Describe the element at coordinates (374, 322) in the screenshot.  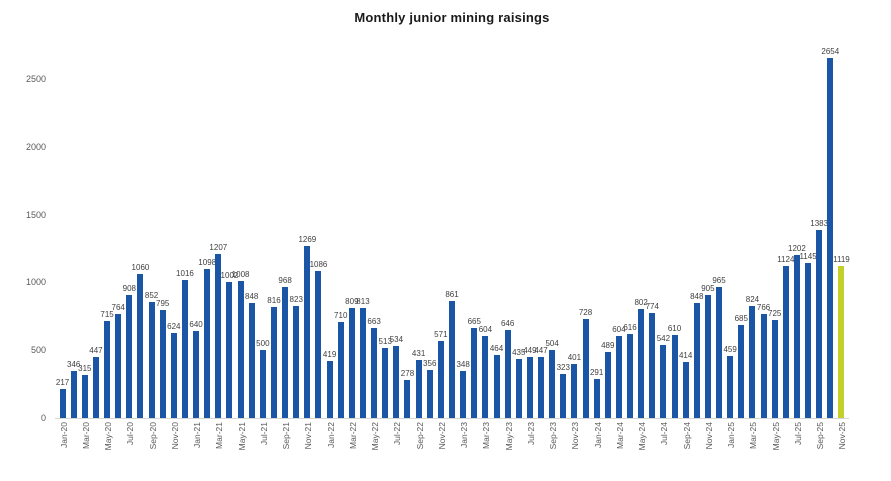
I see `bar-value-label: 663` at that location.